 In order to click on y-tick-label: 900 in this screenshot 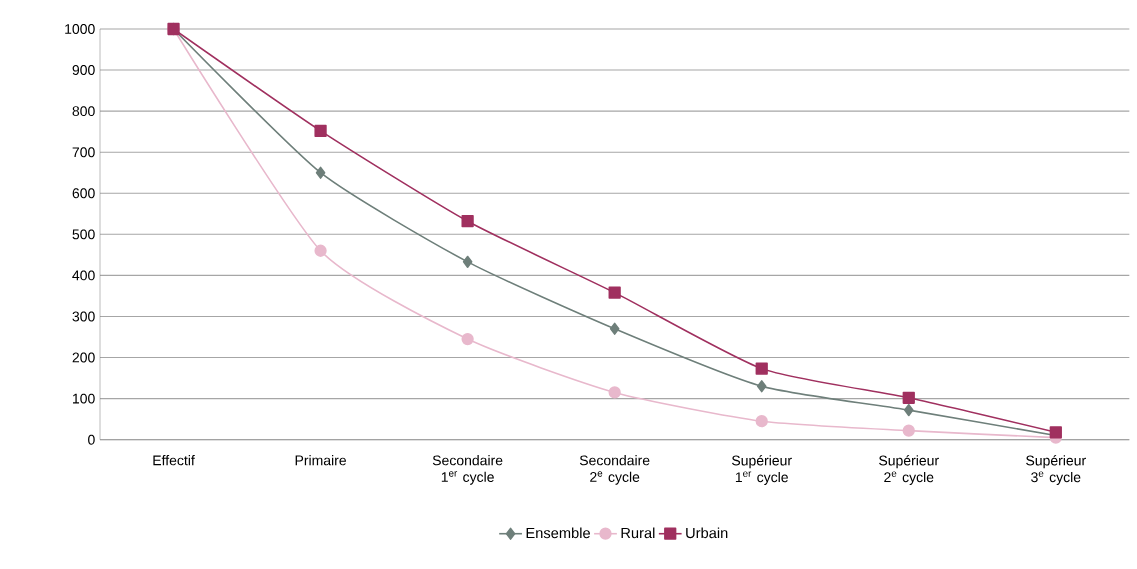, I will do `click(83, 70)`.